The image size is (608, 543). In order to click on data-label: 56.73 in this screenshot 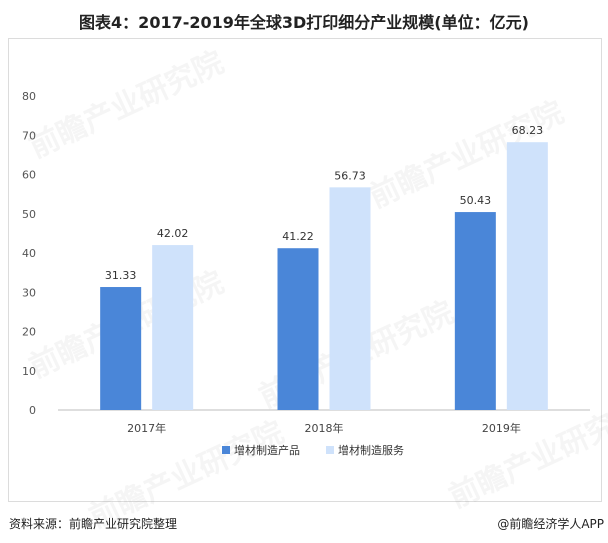, I will do `click(350, 175)`.